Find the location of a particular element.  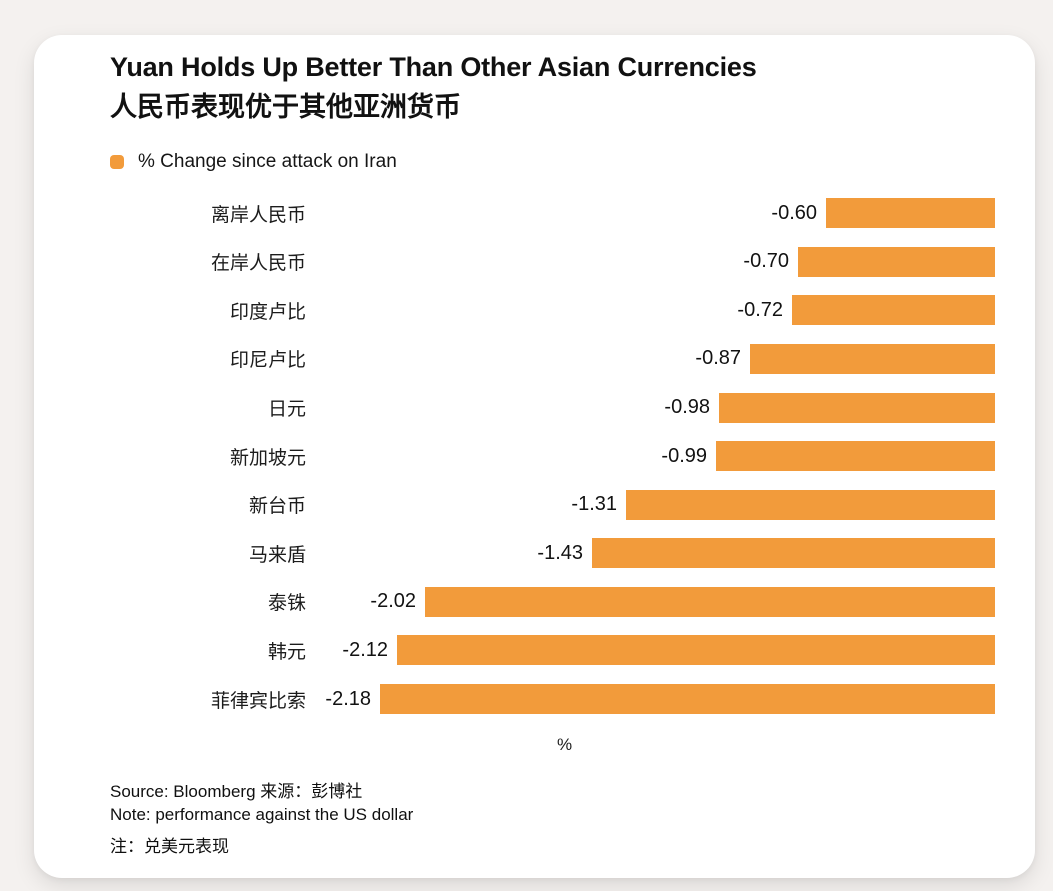

category-label: 菲律宾比索 is located at coordinates (258, 701).